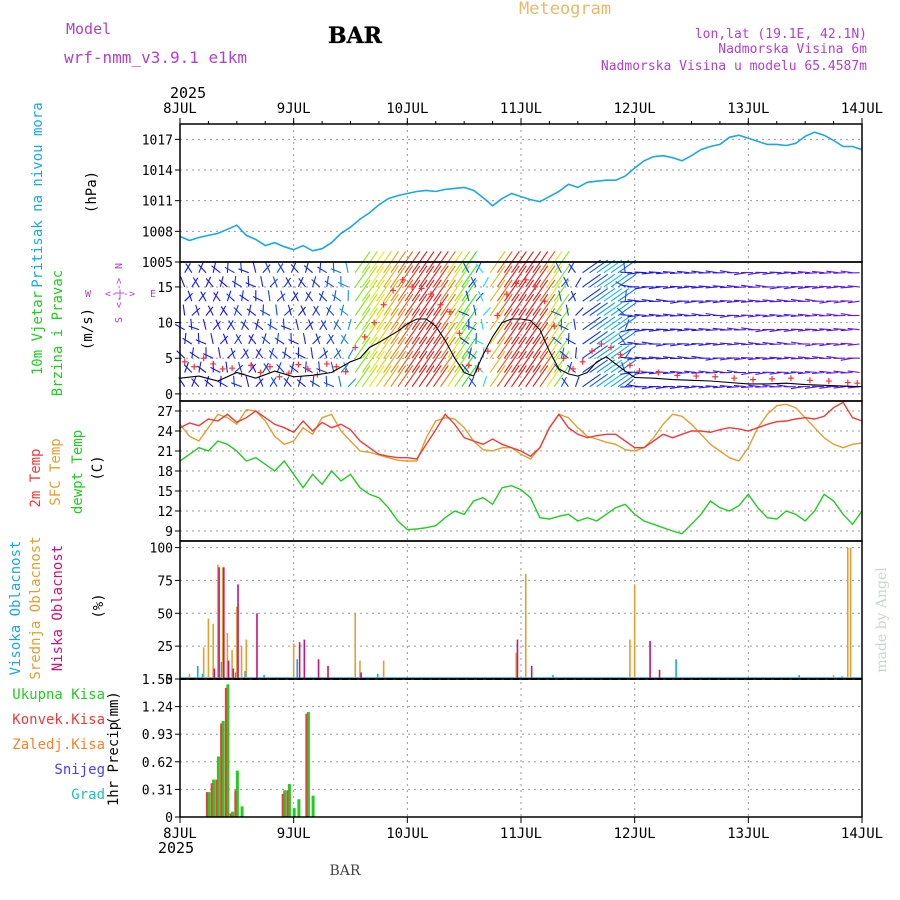 The width and height of the screenshot is (900, 900). What do you see at coordinates (157, 202) in the screenshot?
I see `y-tick-label: 1011` at bounding box center [157, 202].